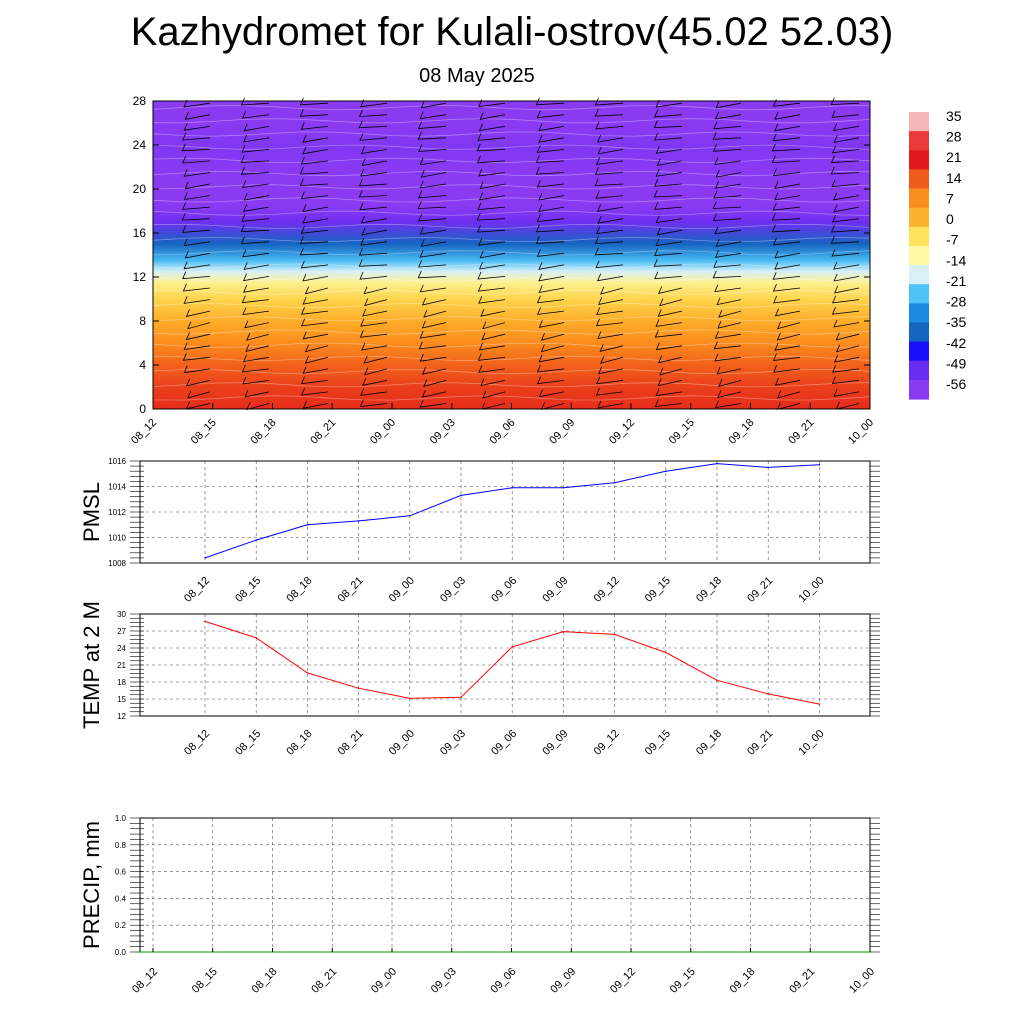 This screenshot has height=1024, width=1024. Describe the element at coordinates (121, 925) in the screenshot. I see `y-tick-label: 0.2` at that location.